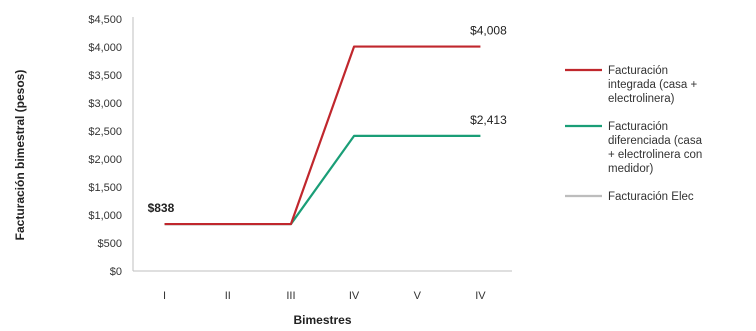  Describe the element at coordinates (655, 155) in the screenshot. I see `legend-label: + electrolinera con` at that location.